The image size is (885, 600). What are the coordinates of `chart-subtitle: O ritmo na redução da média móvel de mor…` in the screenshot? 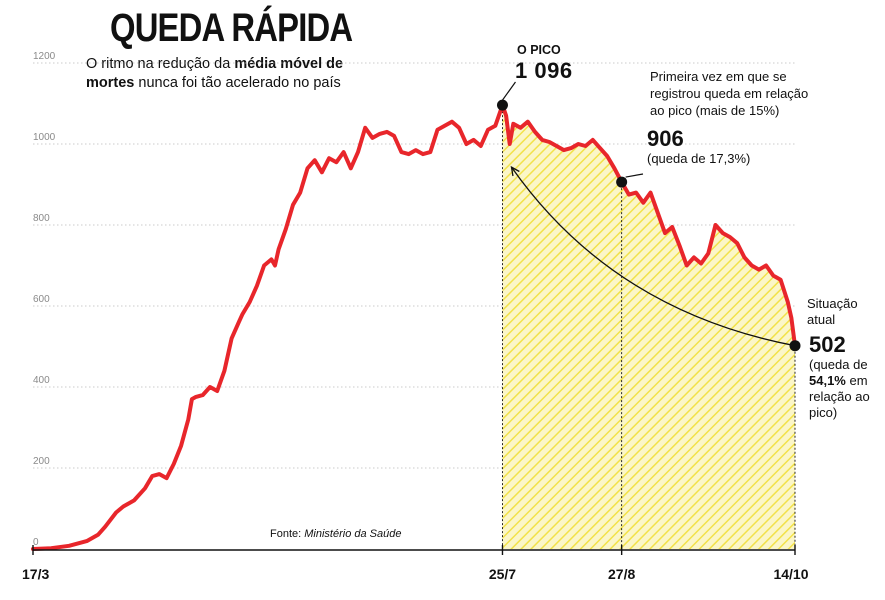 It's located at (217, 74).